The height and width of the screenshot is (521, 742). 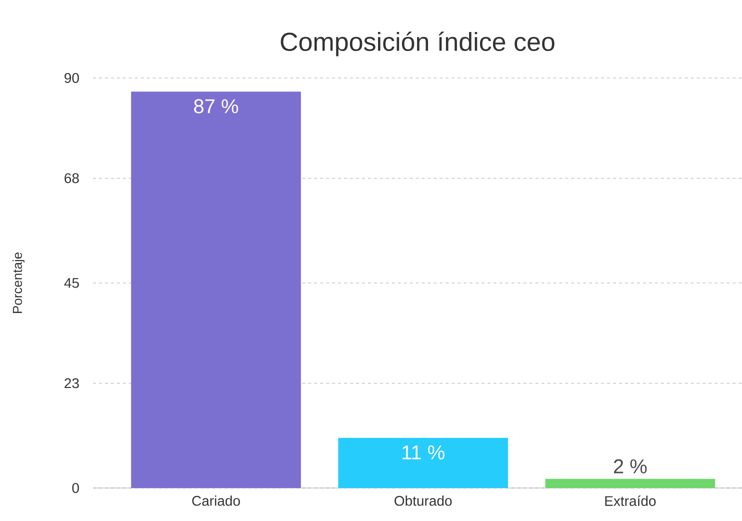 I want to click on chart-title: Composición índice ceo, so click(x=417, y=44).